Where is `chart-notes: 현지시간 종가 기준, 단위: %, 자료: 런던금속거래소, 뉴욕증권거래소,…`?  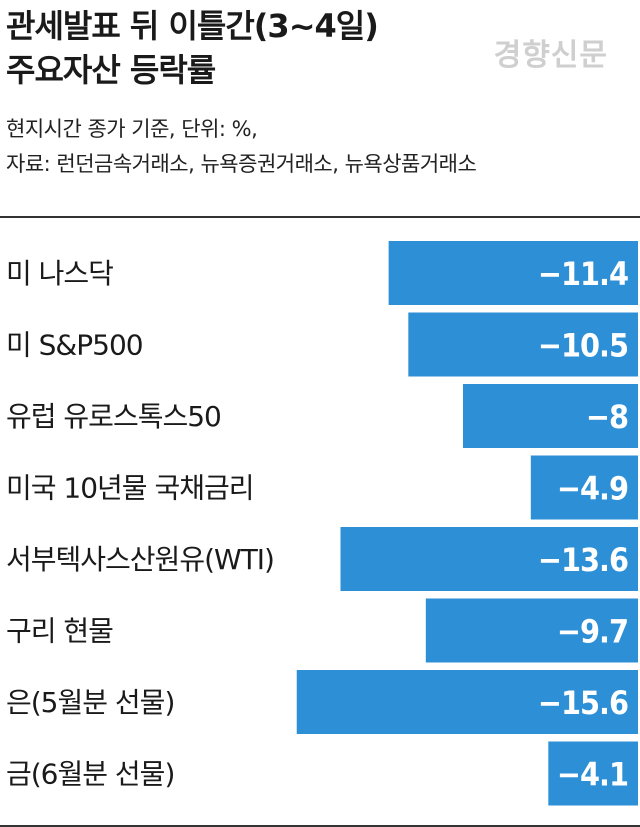 chart-notes: 현지시간 종가 기준, 단위: %, 자료: 런던금속거래소, 뉴욕증권거래소,… is located at coordinates (241, 147).